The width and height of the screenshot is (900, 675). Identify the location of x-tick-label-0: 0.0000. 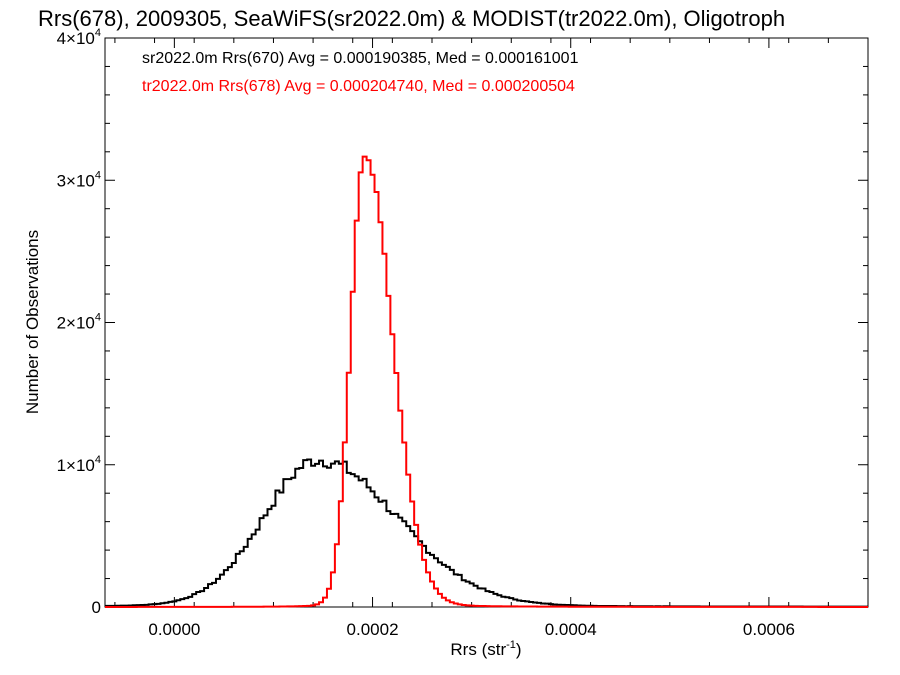
(174, 629).